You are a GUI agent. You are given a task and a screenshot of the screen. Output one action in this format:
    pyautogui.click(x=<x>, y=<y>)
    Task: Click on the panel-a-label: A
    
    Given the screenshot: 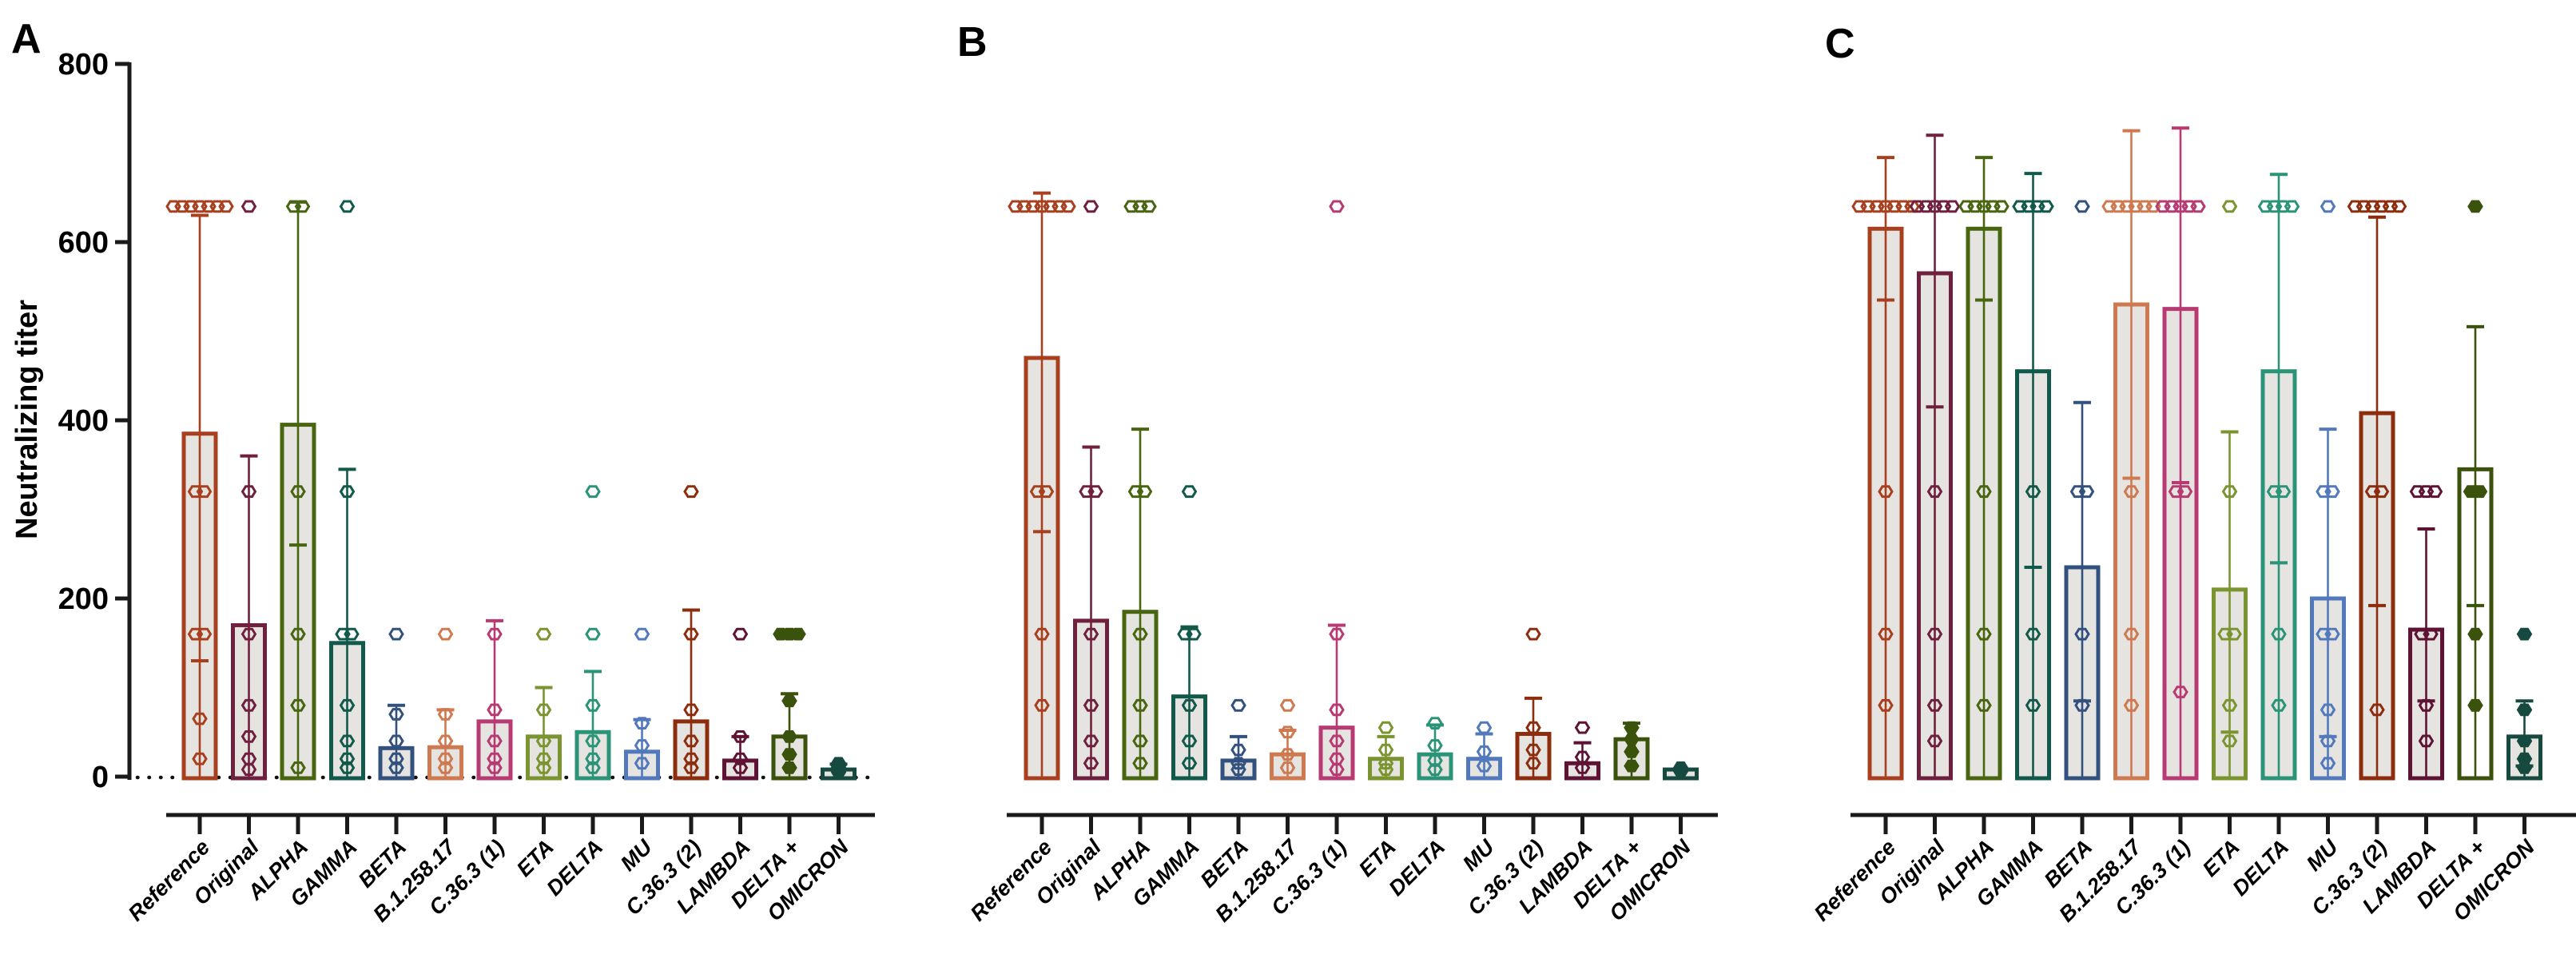 What is the action you would take?
    pyautogui.click(x=26, y=39)
    